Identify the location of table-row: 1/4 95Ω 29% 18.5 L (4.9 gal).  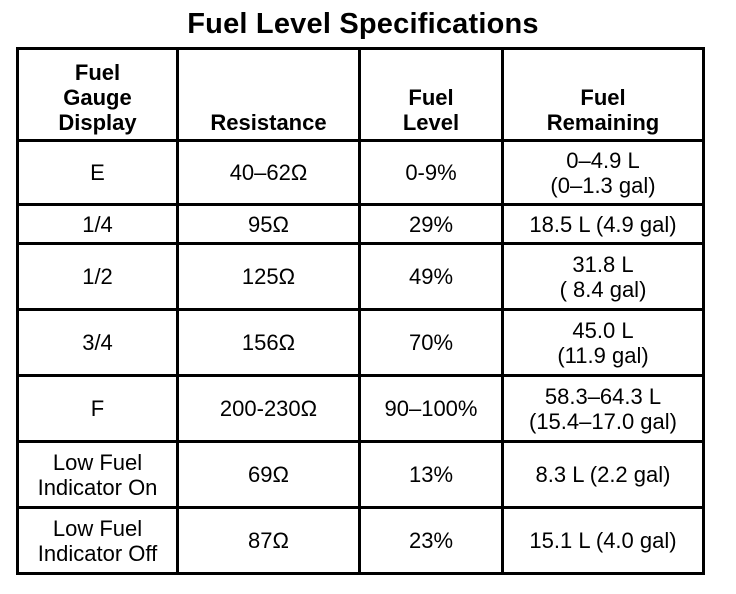
(360, 224).